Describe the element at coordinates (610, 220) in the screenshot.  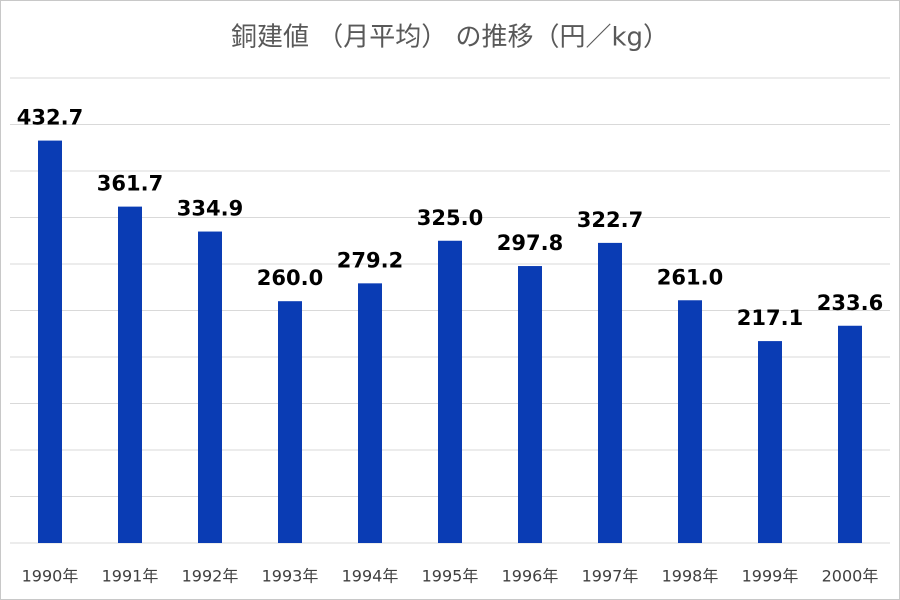
I see `value-label: 322.7` at that location.